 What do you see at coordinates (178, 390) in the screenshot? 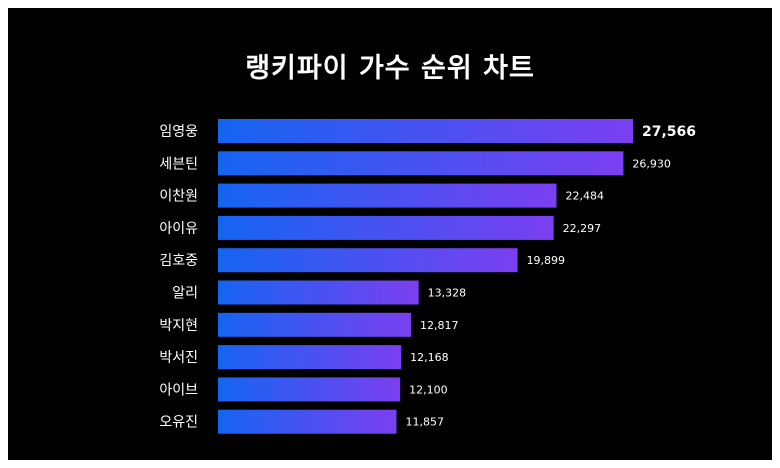
I see `category-label: 아이브` at bounding box center [178, 390].